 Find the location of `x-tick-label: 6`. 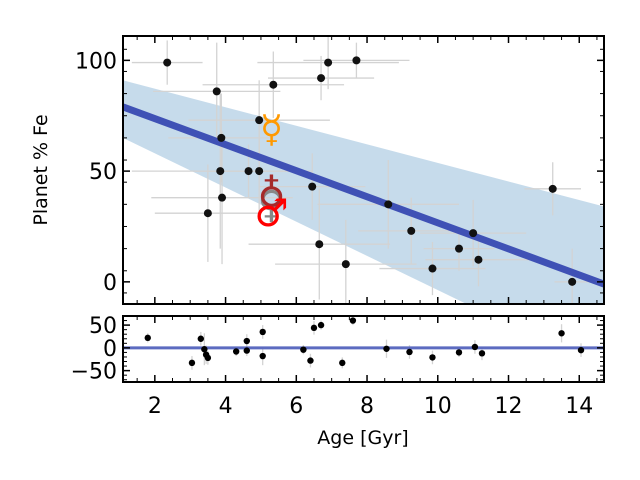

x-tick-label: 6 is located at coordinates (296, 406).